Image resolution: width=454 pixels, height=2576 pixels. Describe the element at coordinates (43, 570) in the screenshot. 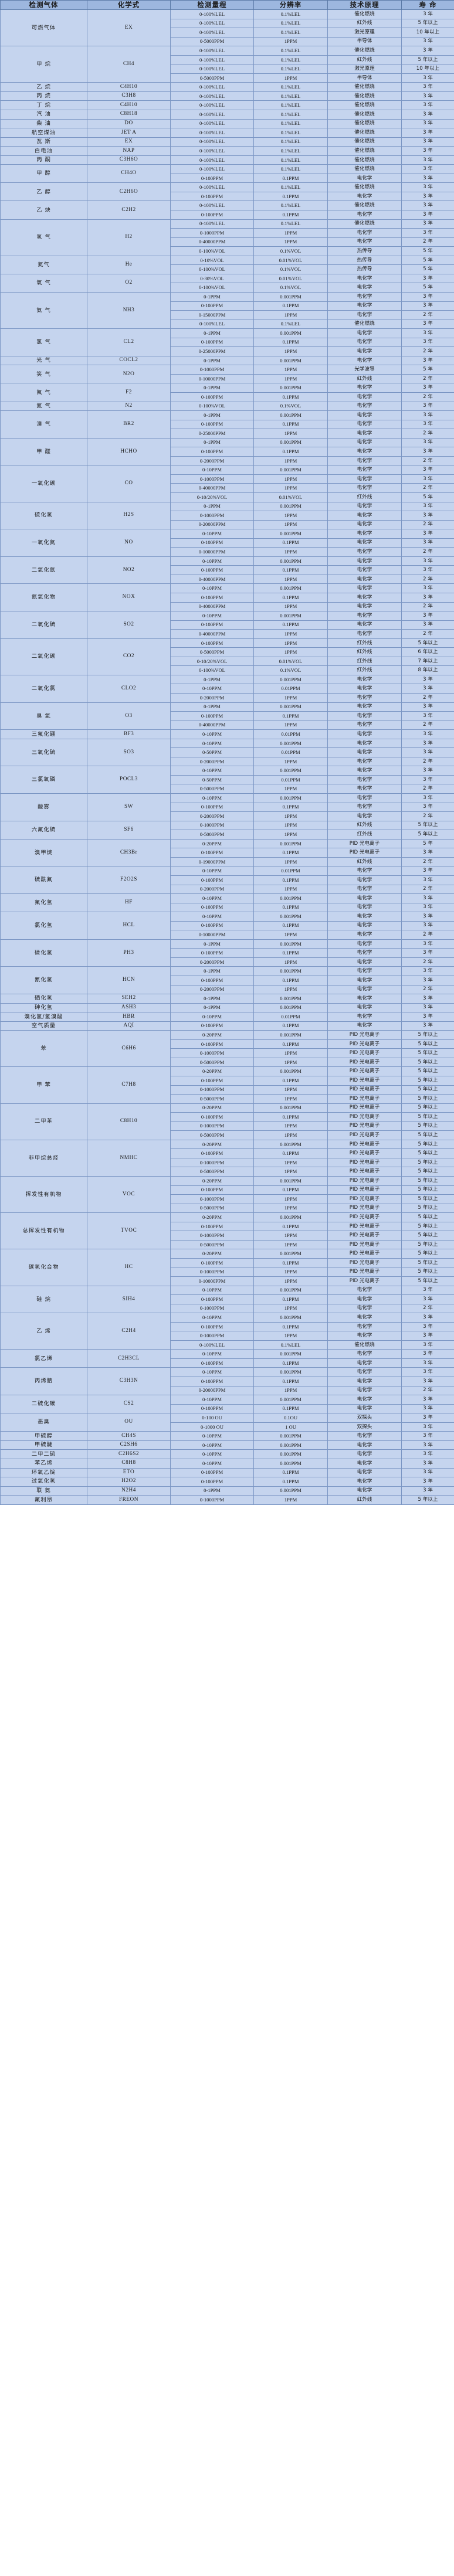

I see `gas-name-cell: 二氧化氮` at that location.